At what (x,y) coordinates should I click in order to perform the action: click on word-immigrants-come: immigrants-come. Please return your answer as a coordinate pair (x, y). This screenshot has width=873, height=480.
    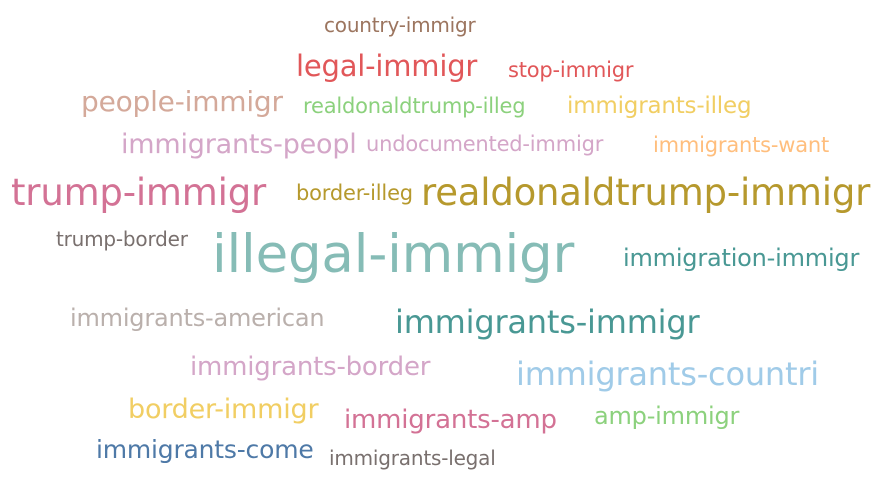
    Looking at the image, I should click on (205, 449).